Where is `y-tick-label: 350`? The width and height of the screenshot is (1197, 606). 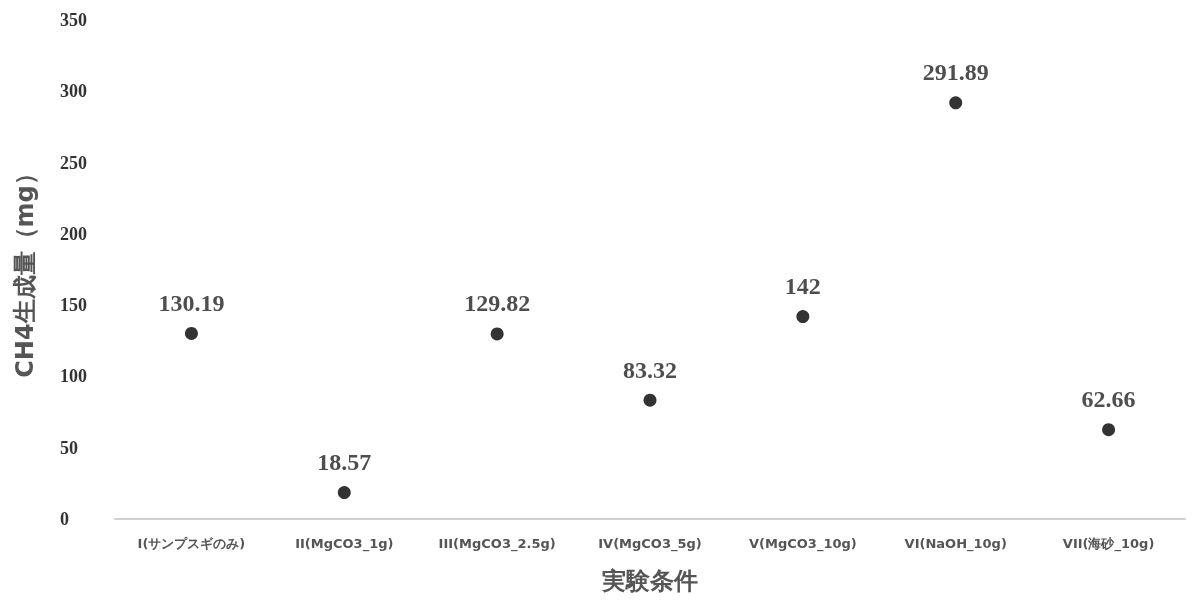 y-tick-label: 350 is located at coordinates (73, 20).